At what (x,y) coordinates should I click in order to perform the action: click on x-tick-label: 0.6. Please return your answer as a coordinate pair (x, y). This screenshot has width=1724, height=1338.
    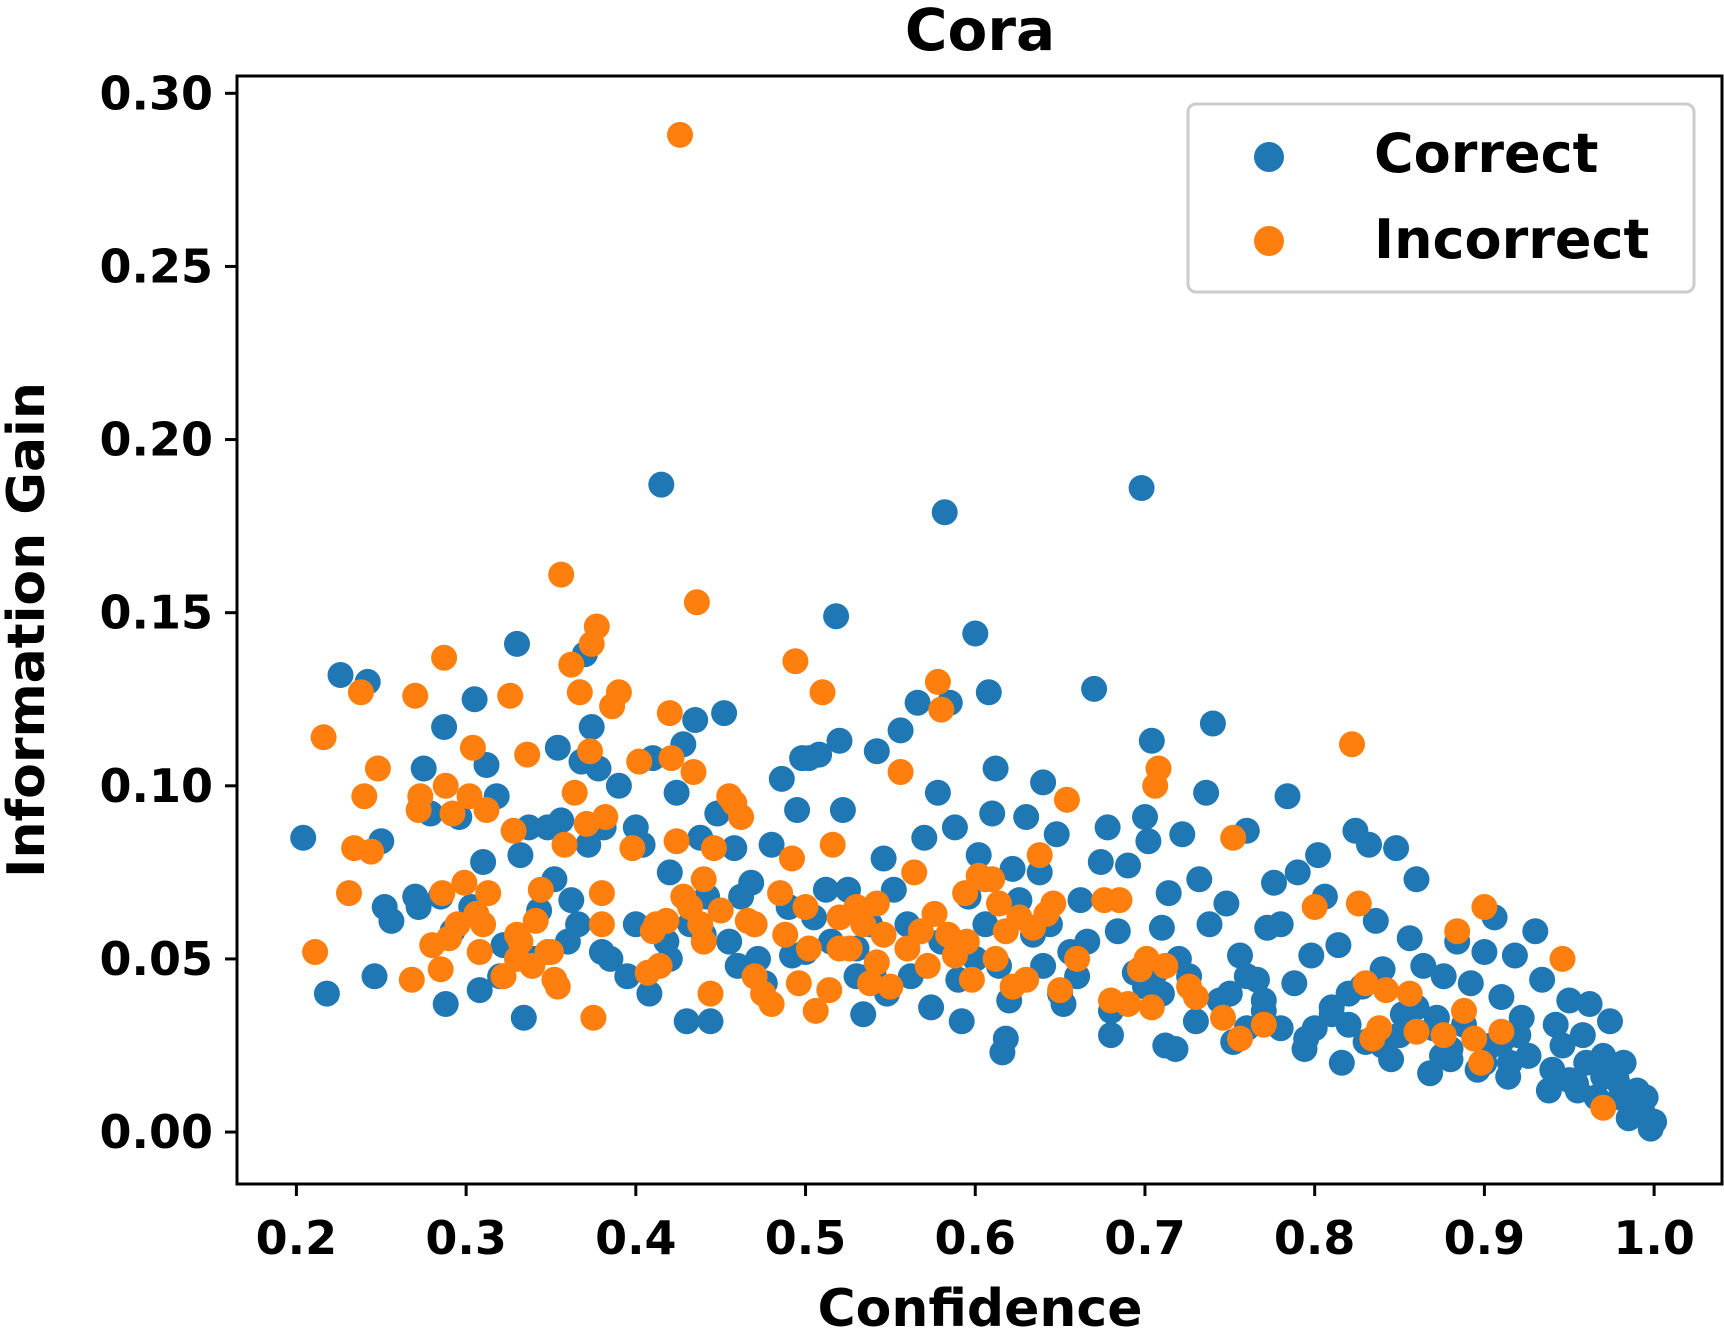
    Looking at the image, I should click on (976, 1238).